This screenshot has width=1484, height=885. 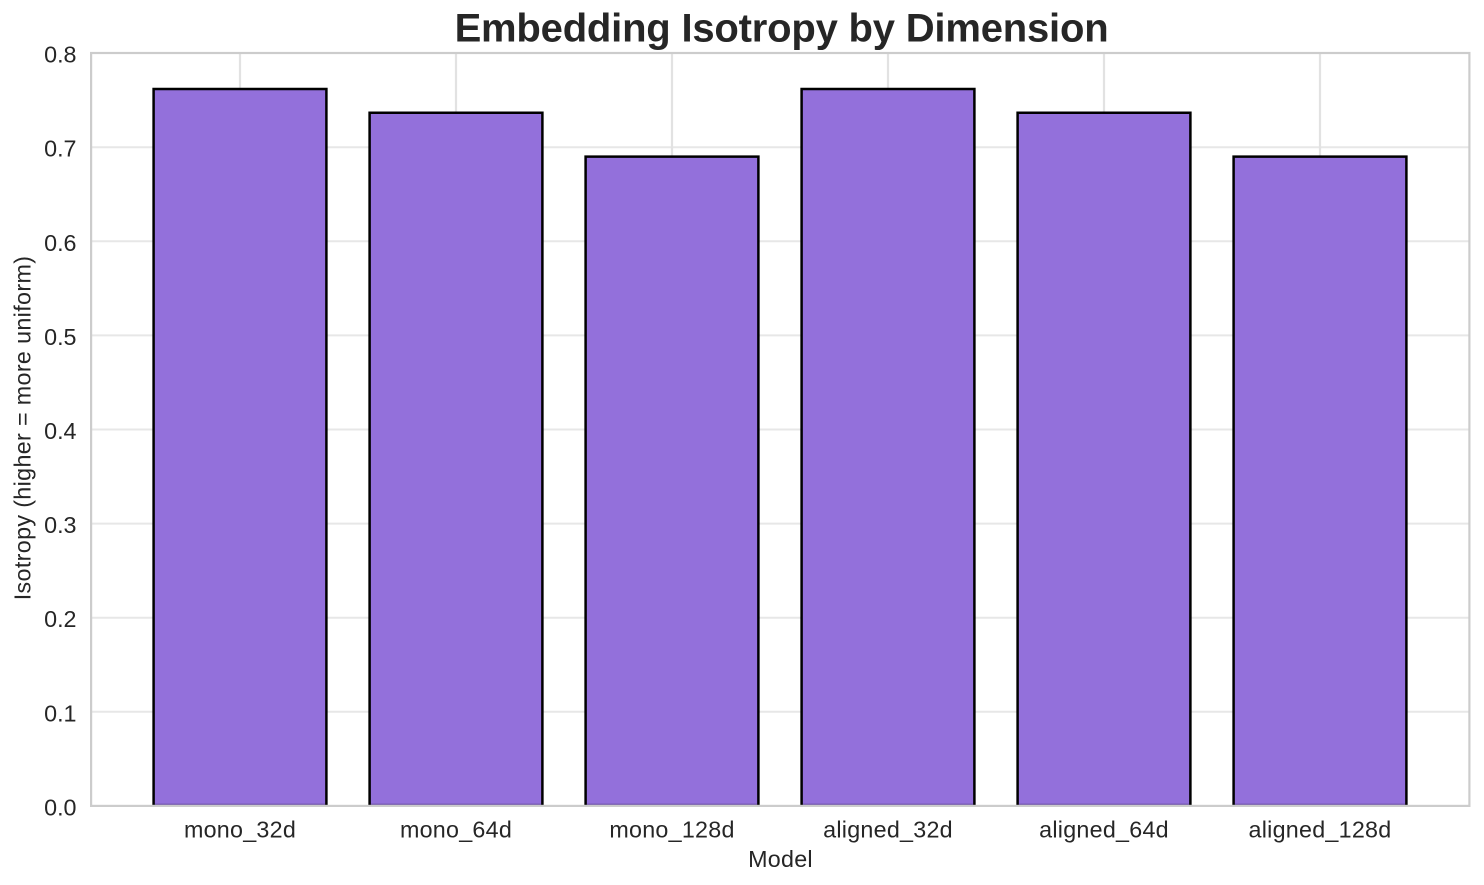 I want to click on svg-text: Model, so click(x=780, y=859).